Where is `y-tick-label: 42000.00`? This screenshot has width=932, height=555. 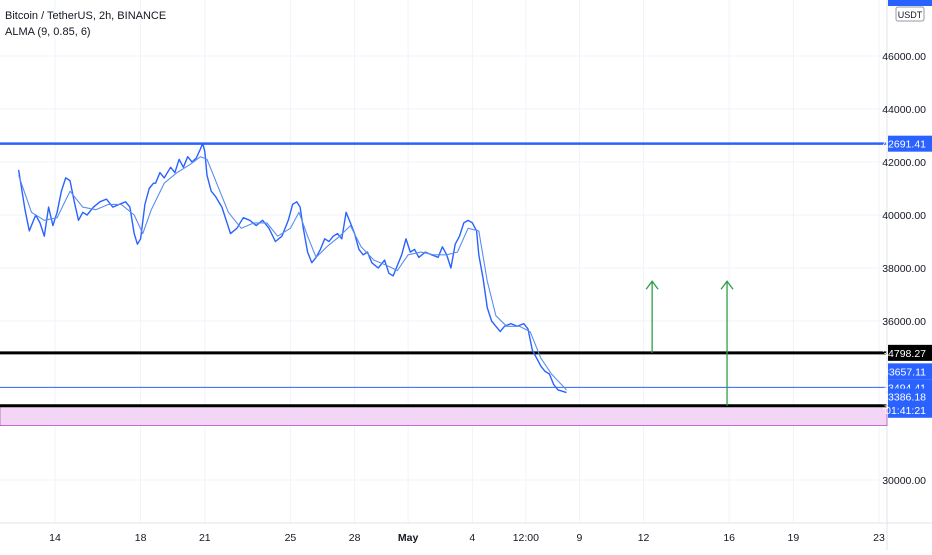 y-tick-label: 42000.00 is located at coordinates (904, 163).